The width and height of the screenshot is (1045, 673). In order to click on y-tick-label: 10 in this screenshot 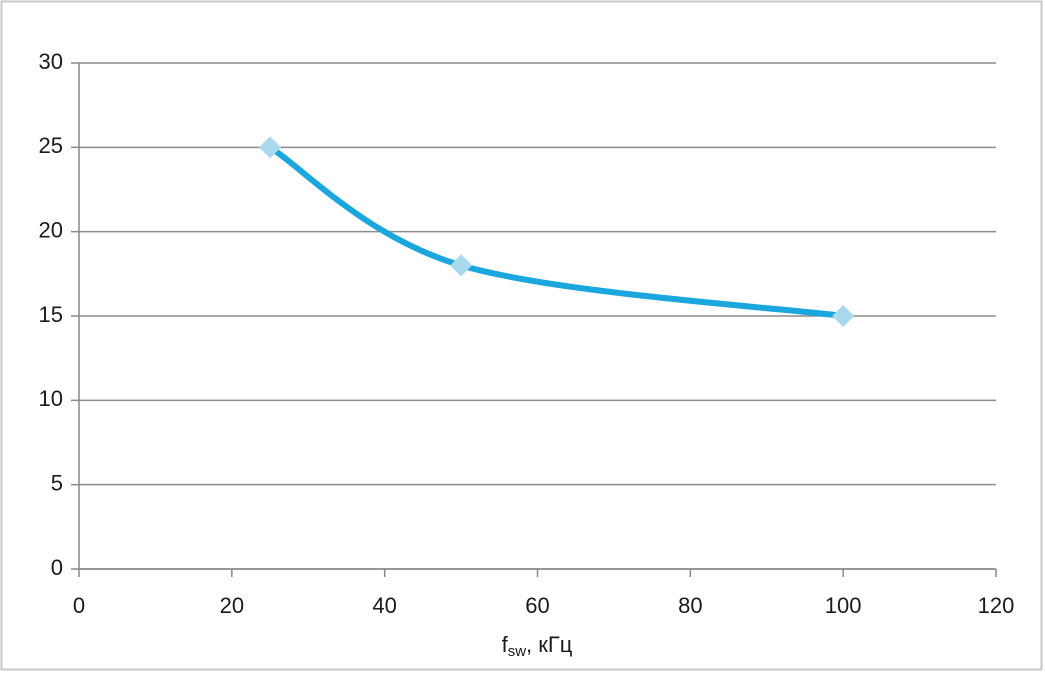, I will do `click(51, 398)`.